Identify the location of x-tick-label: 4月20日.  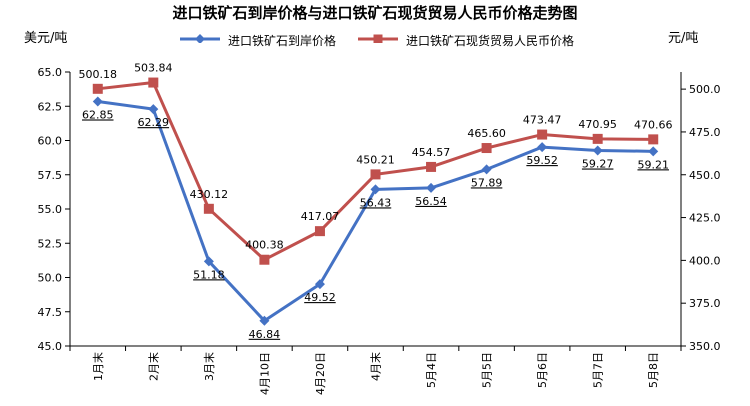
(320, 373).